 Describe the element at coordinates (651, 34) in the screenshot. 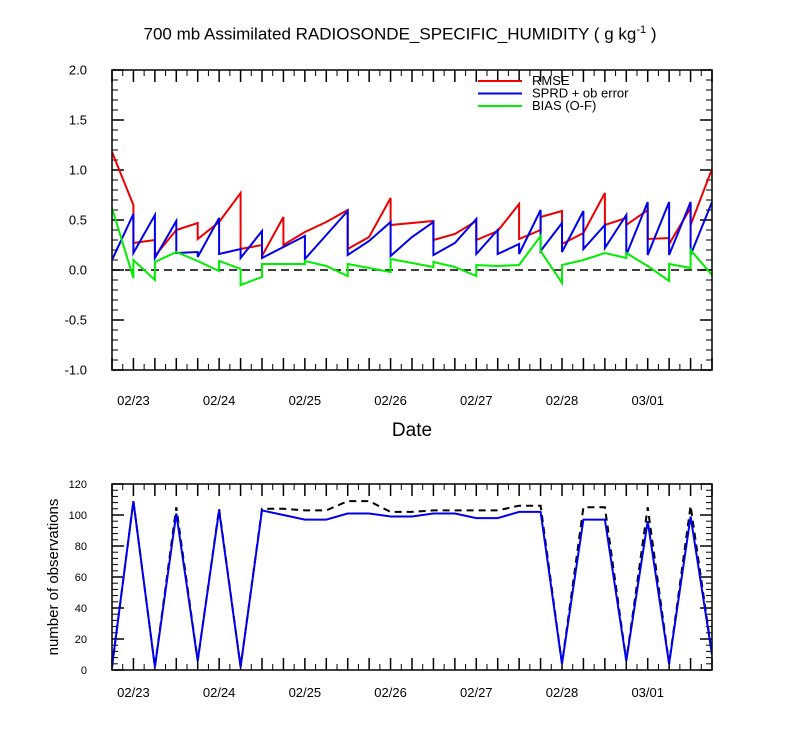

I see `title-close: )` at that location.